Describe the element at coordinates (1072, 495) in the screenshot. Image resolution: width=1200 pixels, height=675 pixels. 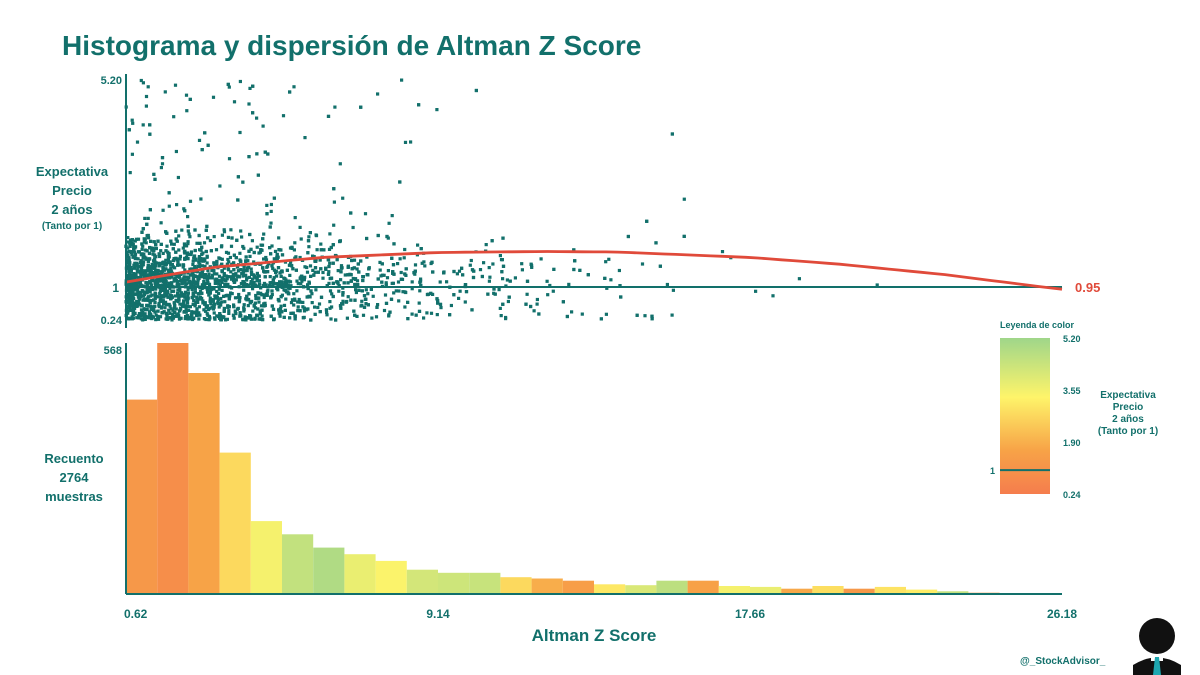
I see `legend-tick-label: 0.24` at that location.